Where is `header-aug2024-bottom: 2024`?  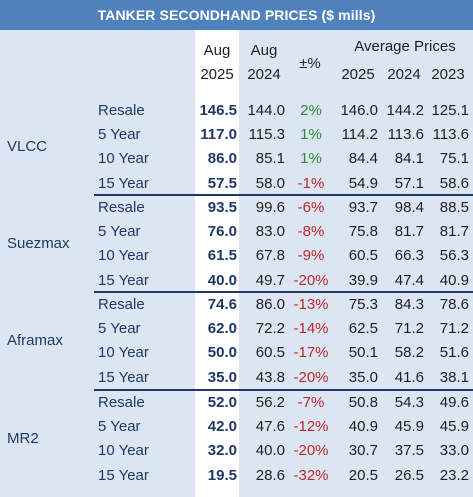 header-aug2024-bottom: 2024 is located at coordinates (264, 74).